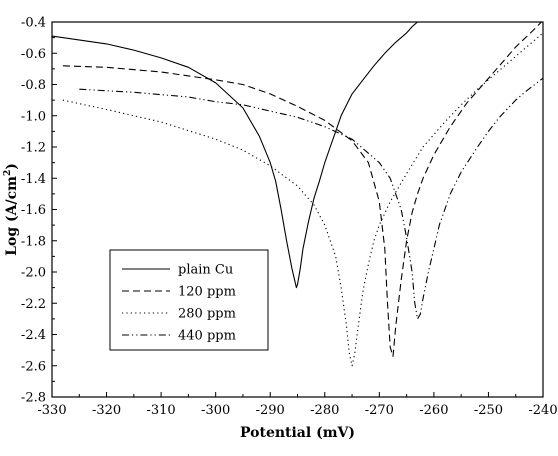 The image size is (558, 456). I want to click on y-tick-label: -2.8, so click(33, 398).